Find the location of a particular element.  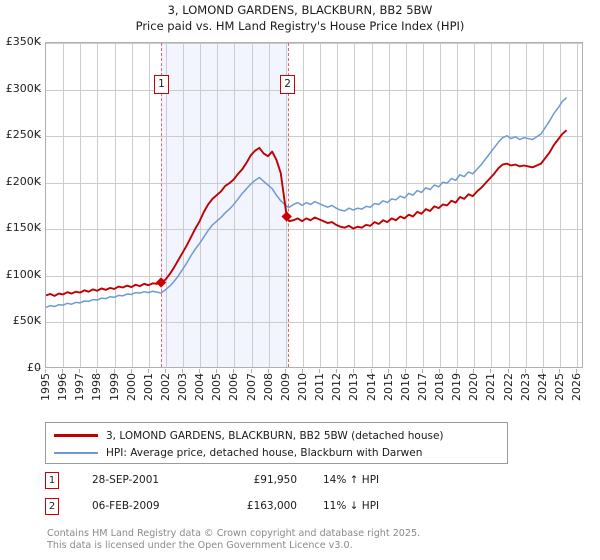

y-axis-label: £350K is located at coordinates (23, 41).